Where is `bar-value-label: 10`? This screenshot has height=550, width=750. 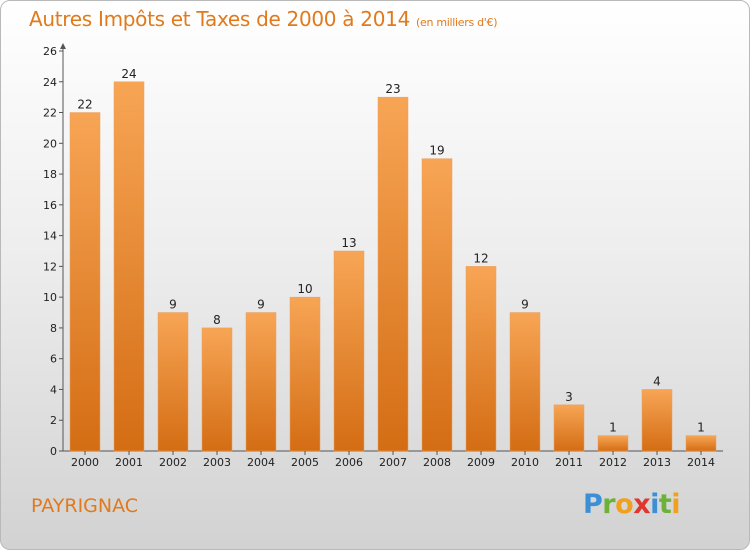
bar-value-label: 10 is located at coordinates (304, 289).